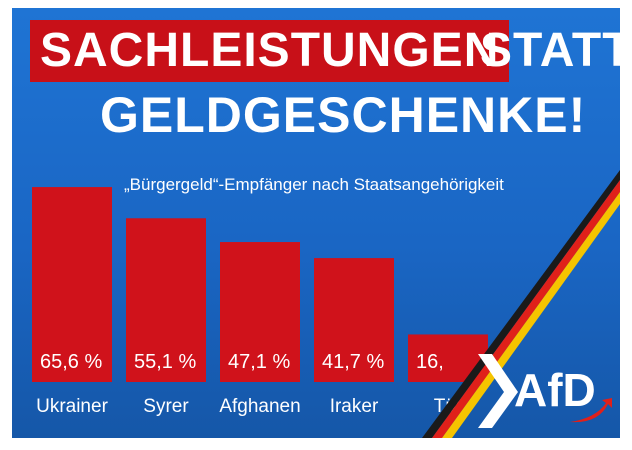 This screenshot has width=632, height=450. I want to click on category-label-2: Afghanen, so click(259, 406).